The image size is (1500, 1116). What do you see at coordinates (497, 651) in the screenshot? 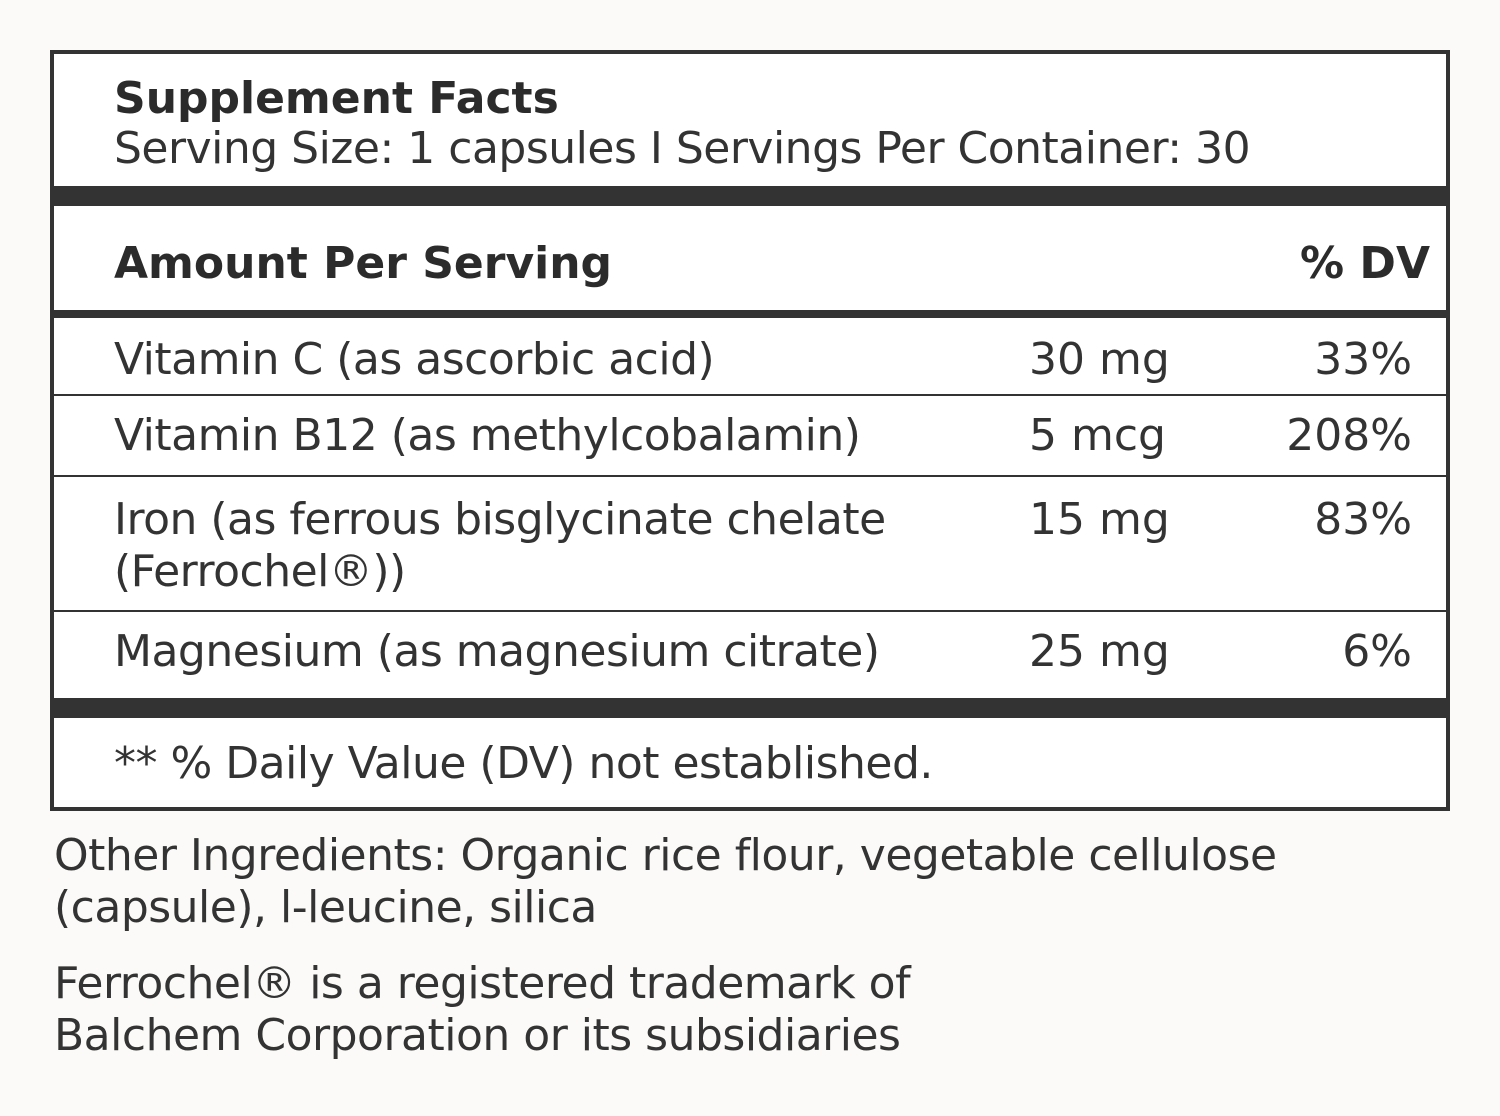
I see `nutrient-name: Magnesium (as magnesium citrate)` at bounding box center [497, 651].